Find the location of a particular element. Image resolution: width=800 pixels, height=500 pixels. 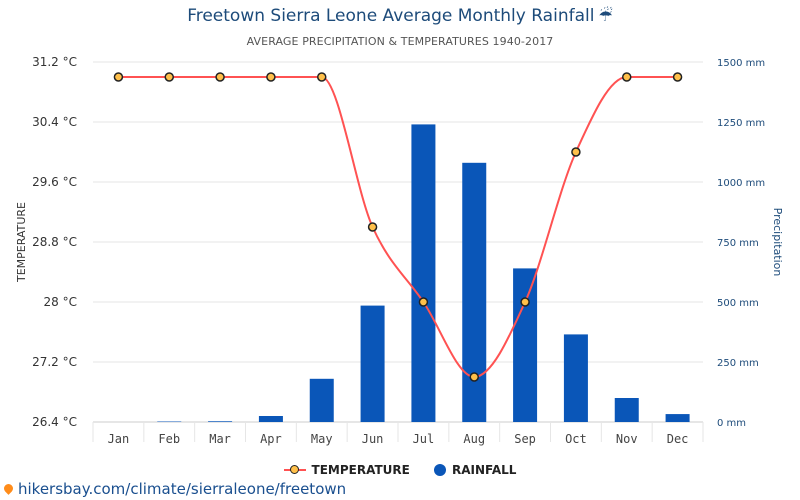

y-tick-label-left: 28.8 °C is located at coordinates (54, 242).